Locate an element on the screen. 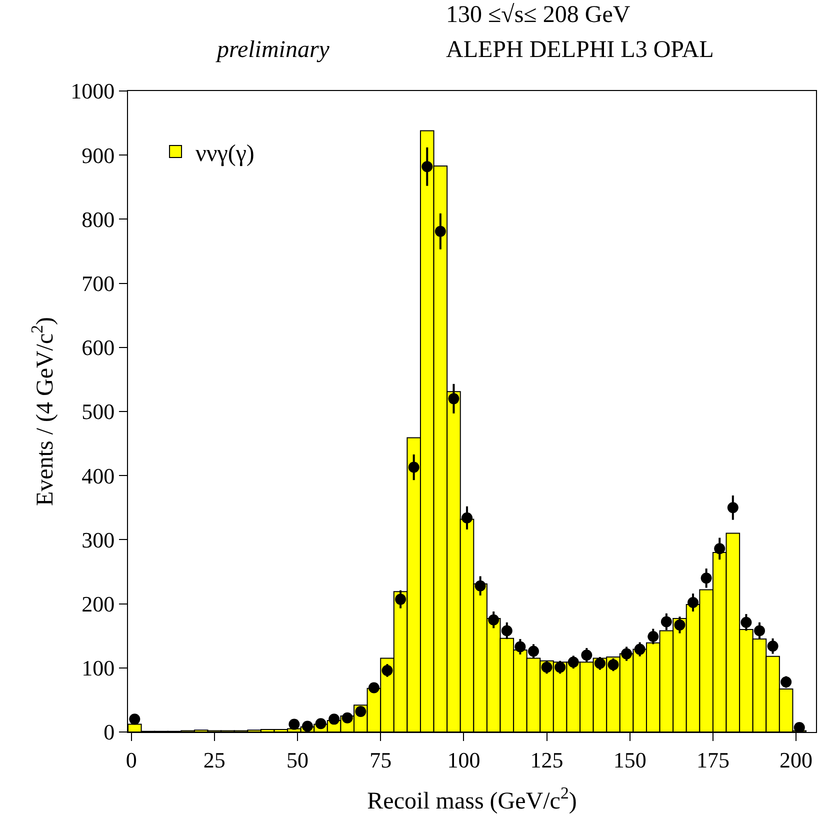 The image size is (819, 827). y-tick-label: 700 is located at coordinates (98, 283).